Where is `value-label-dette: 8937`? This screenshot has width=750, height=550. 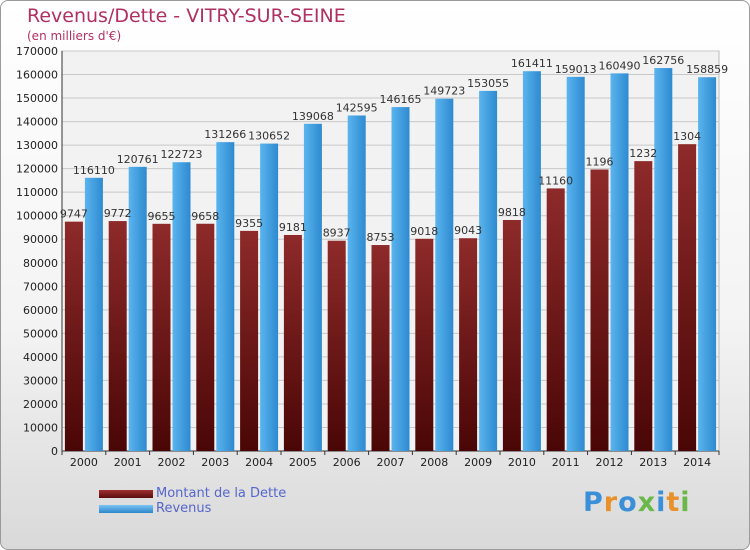
value-label-dette: 8937 is located at coordinates (337, 233).